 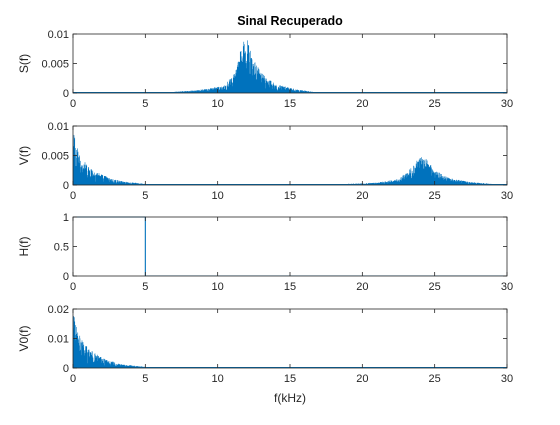 What do you see at coordinates (58, 310) in the screenshot?
I see `y-tick-label: 0.02` at bounding box center [58, 310].